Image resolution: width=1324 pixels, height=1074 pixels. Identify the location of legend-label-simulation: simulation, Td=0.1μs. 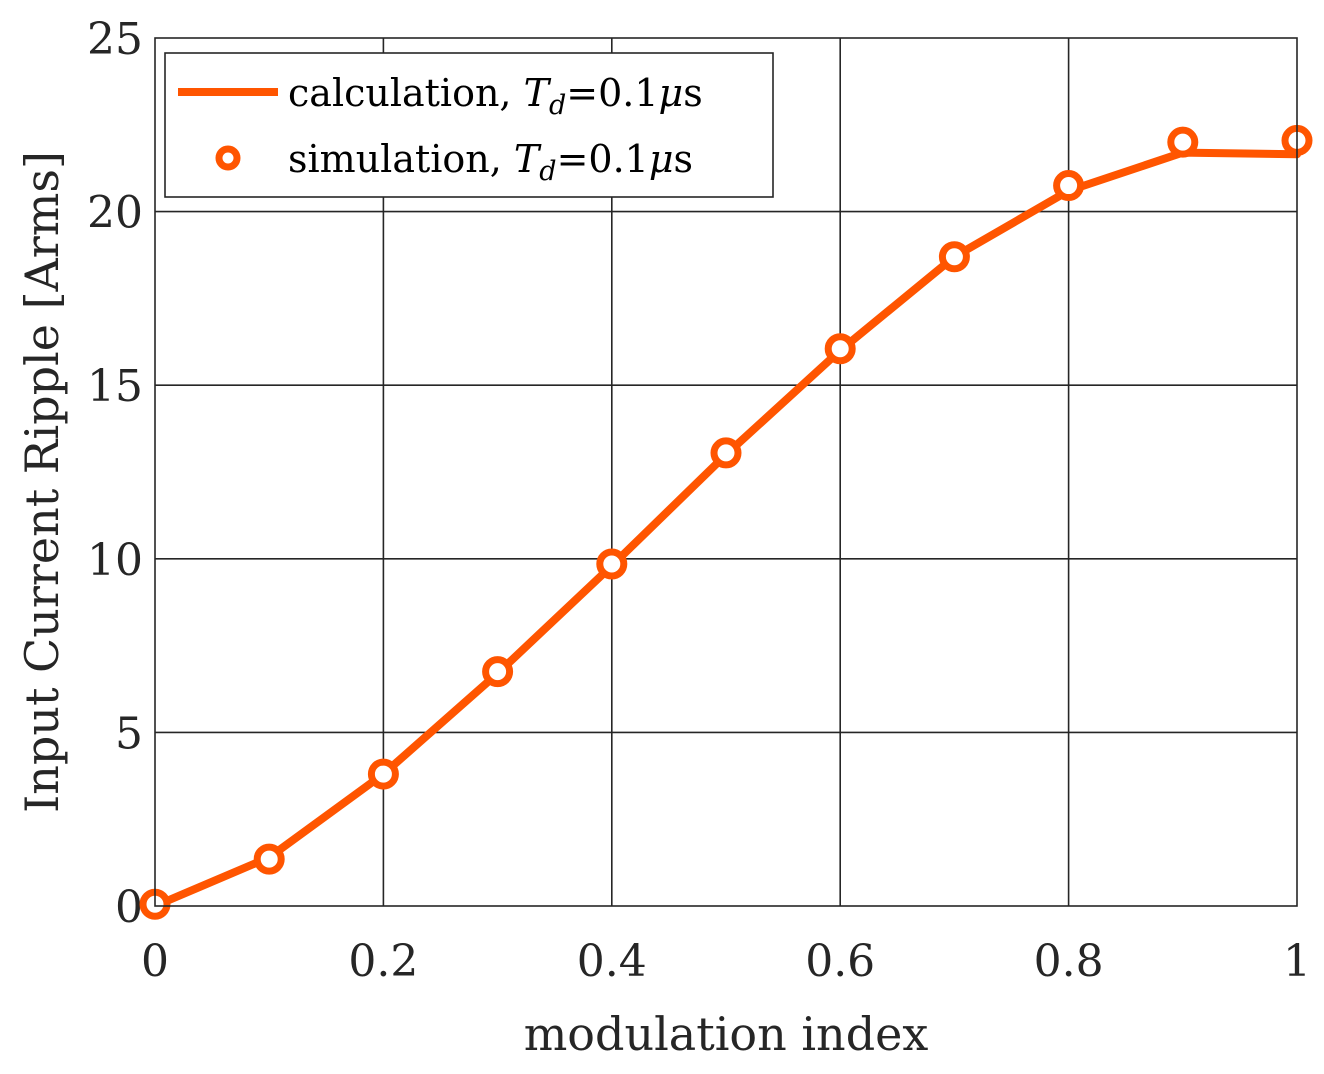
(490, 162).